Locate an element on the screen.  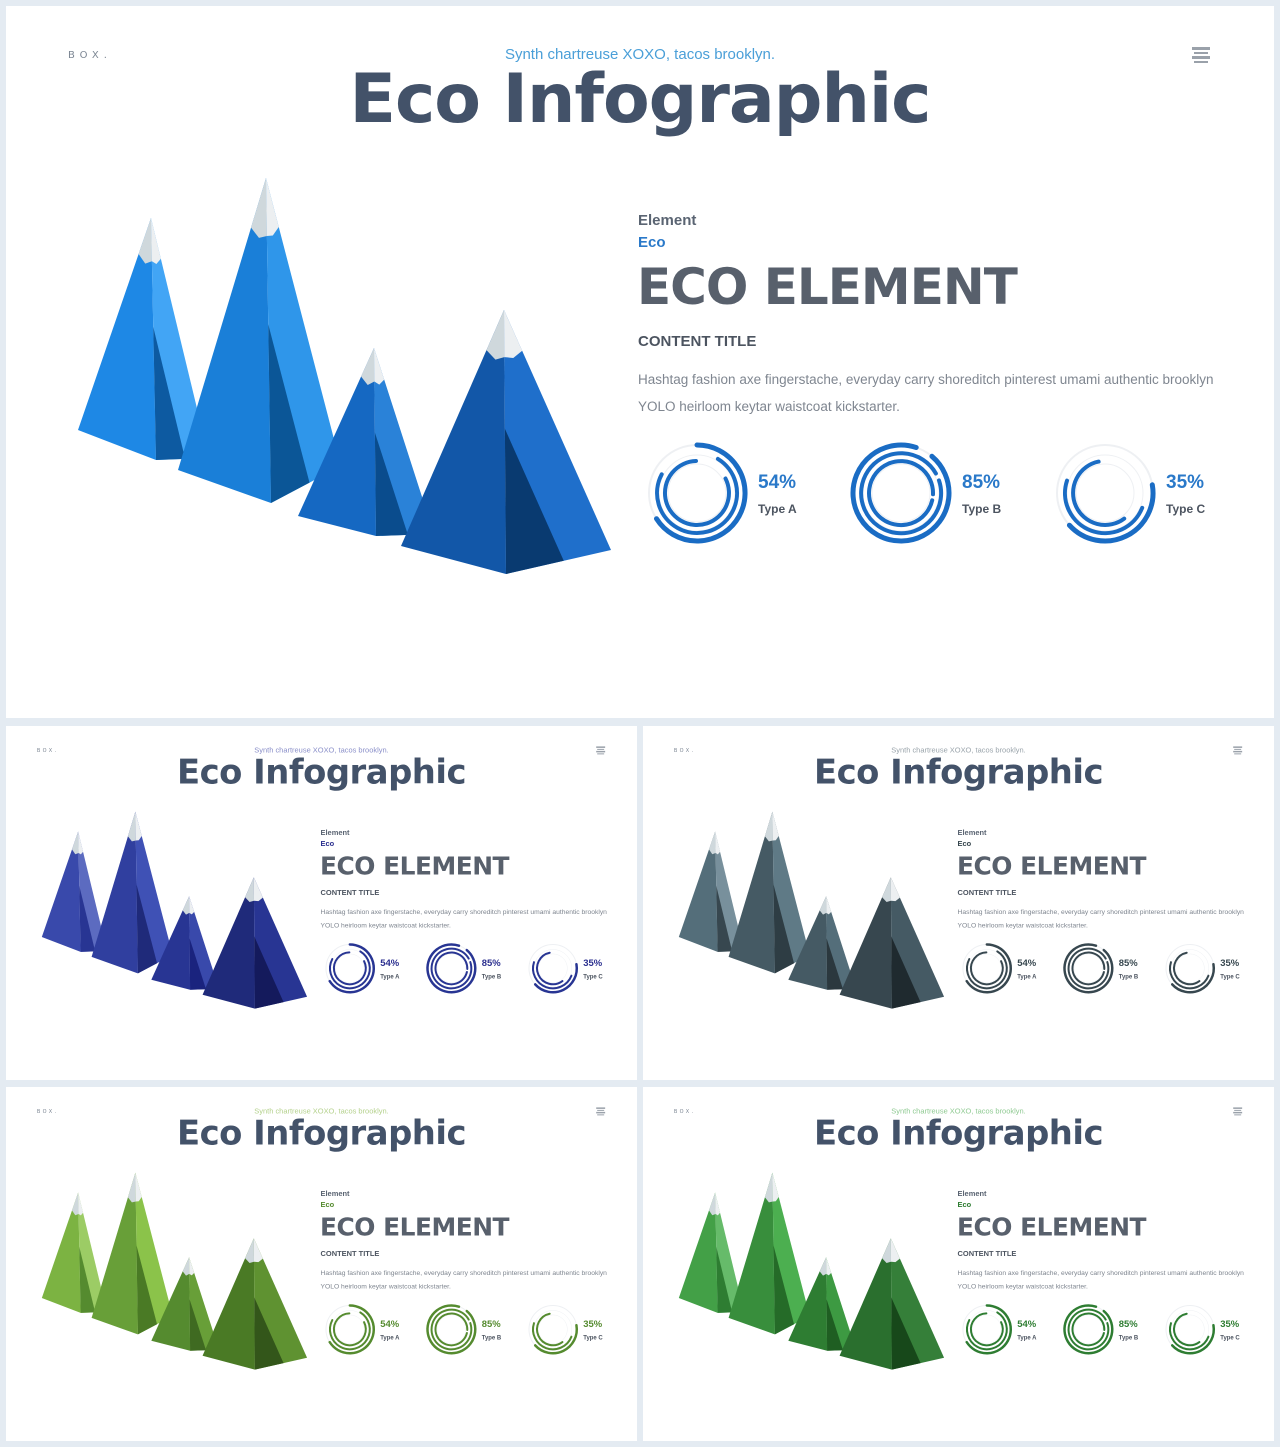
brand-logo: BOX. is located at coordinates (47, 1111).